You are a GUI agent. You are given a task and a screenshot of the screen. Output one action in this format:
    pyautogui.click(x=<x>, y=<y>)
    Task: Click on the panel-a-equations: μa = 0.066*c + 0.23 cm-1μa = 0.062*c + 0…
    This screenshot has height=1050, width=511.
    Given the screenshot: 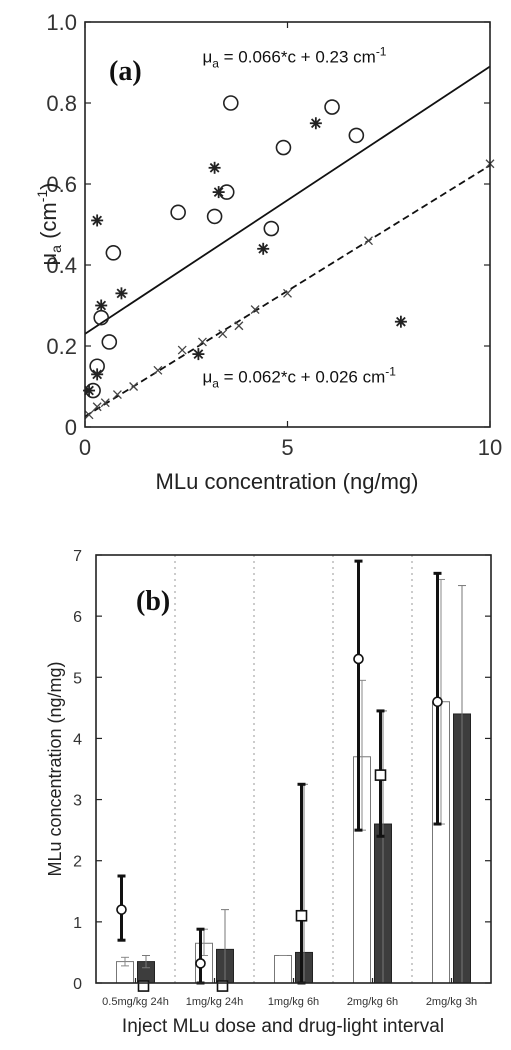 What is the action you would take?
    pyautogui.click(x=299, y=217)
    